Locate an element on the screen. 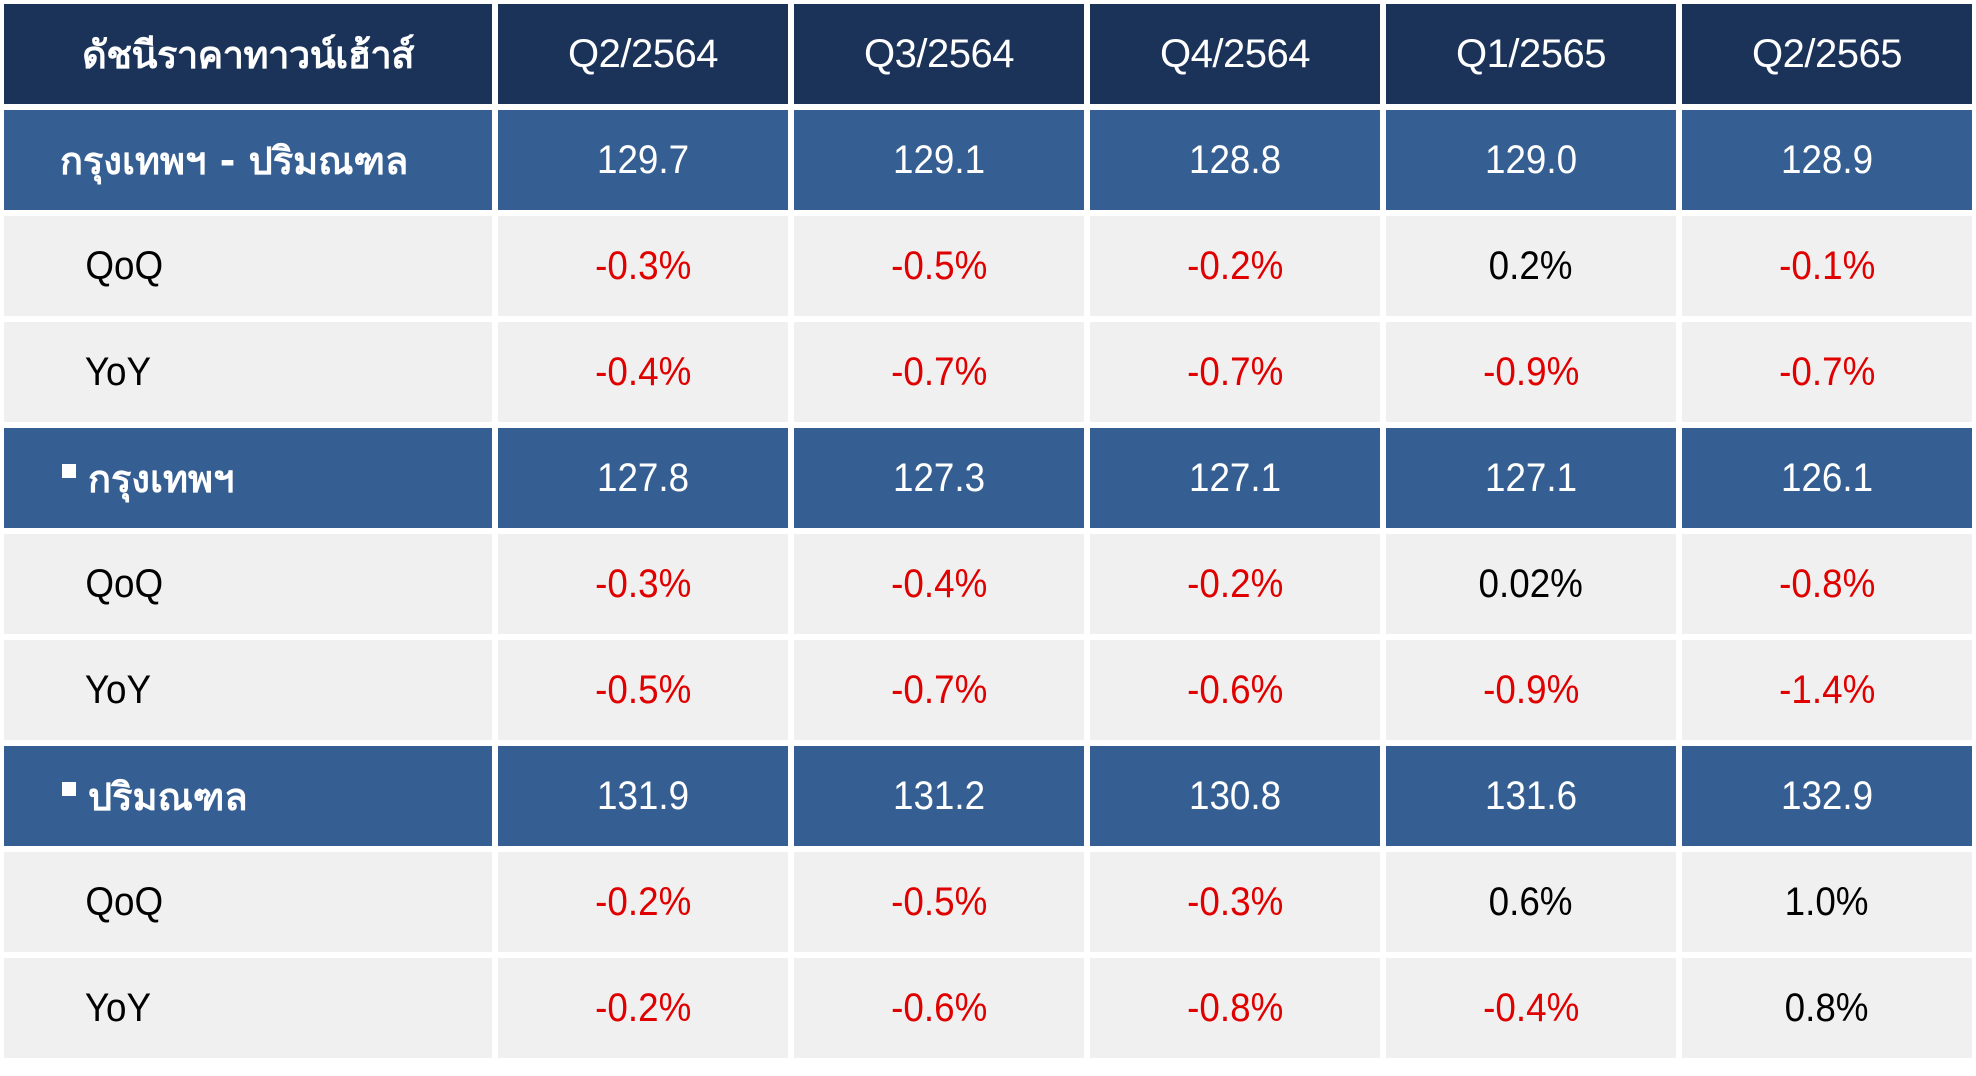  index-value-cell: 126.1 is located at coordinates (1827, 478).